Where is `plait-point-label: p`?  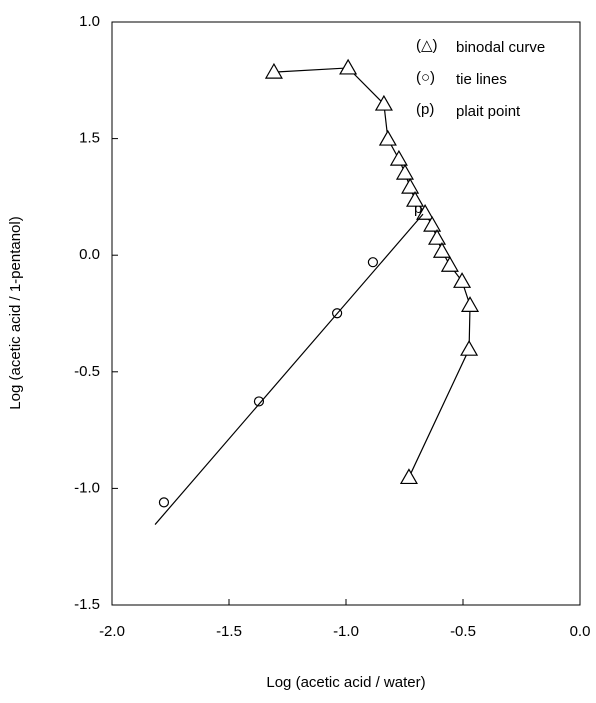 plait-point-label: p is located at coordinates (418, 208).